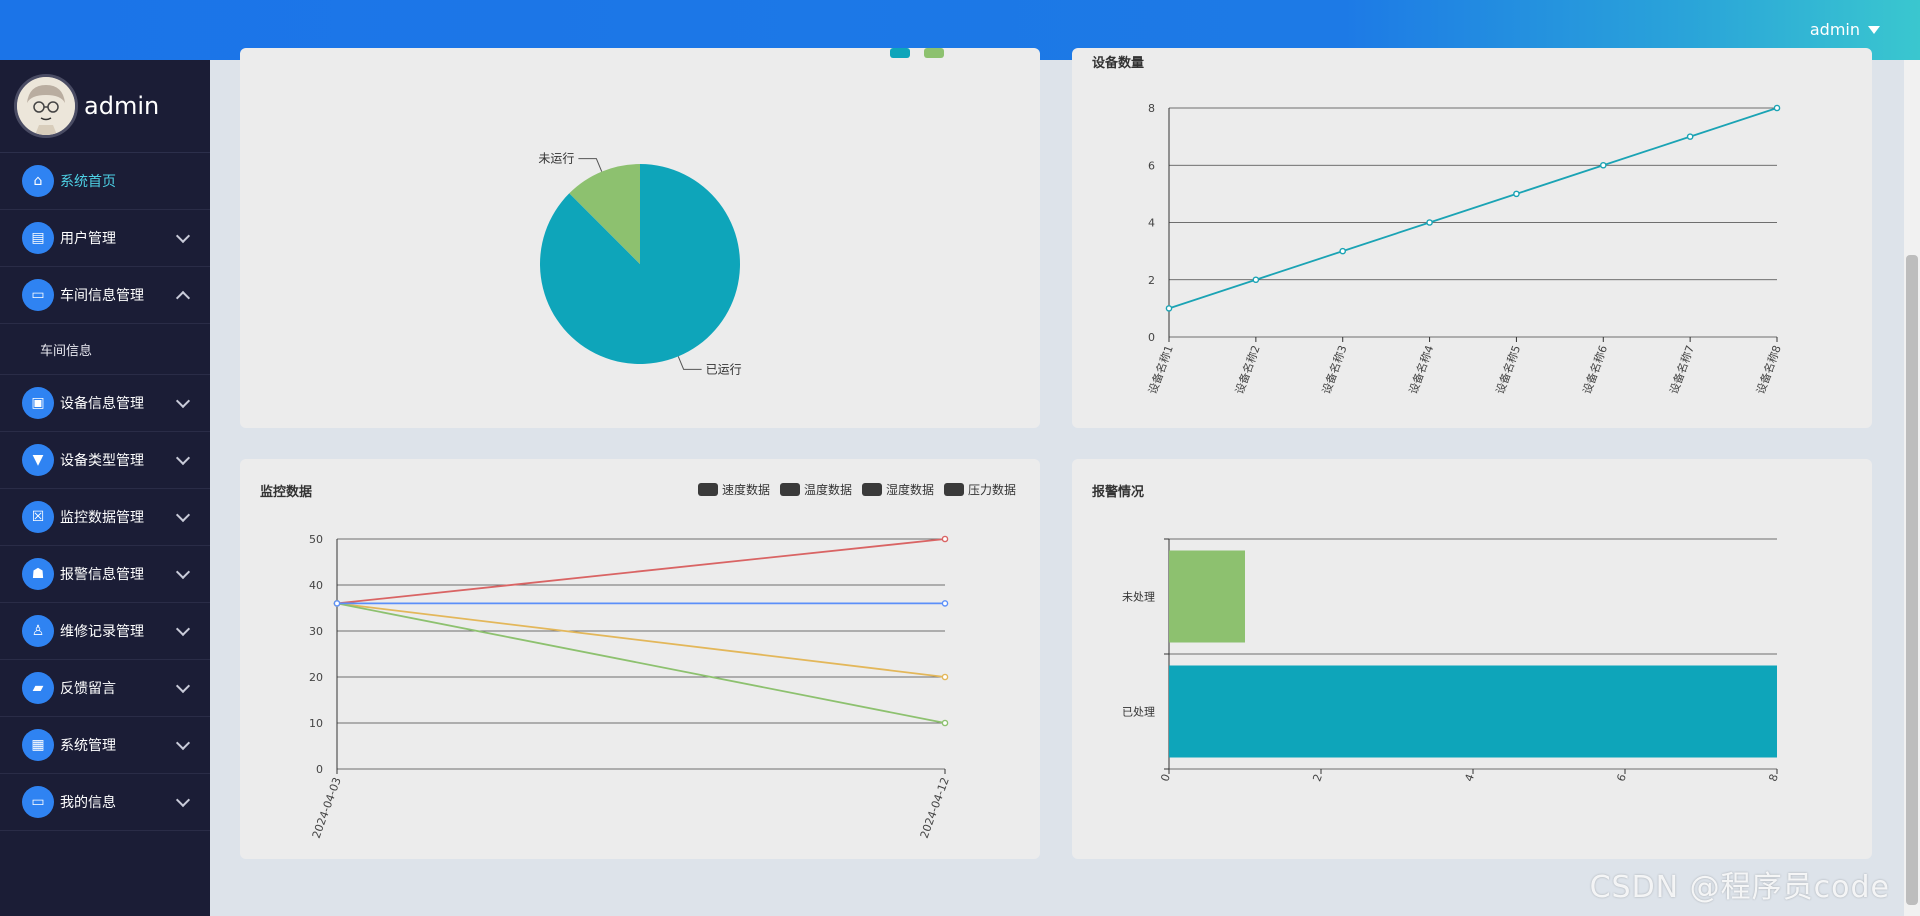 This screenshot has height=916, width=1920. What do you see at coordinates (1768, 369) in the screenshot?
I see `x-tick-label: 设备名称8` at bounding box center [1768, 369].